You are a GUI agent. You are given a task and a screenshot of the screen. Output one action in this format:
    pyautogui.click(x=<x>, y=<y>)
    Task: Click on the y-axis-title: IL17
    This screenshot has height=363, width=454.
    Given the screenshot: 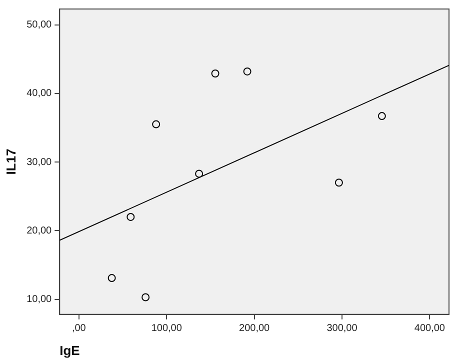 What is the action you would take?
    pyautogui.click(x=10, y=161)
    